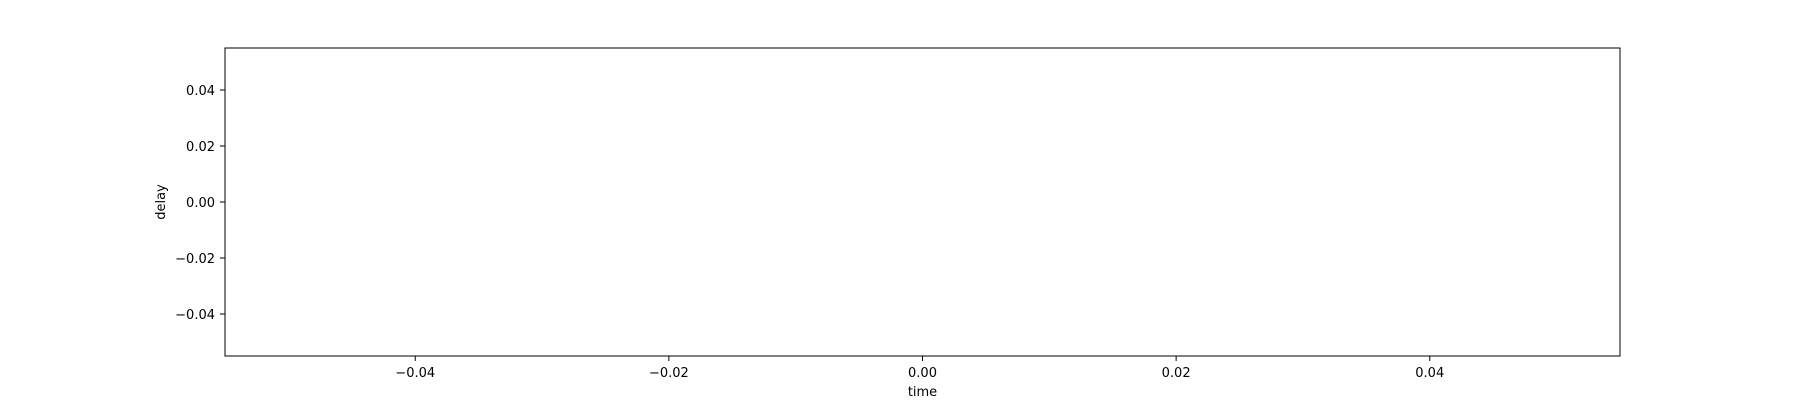  What do you see at coordinates (1429, 373) in the screenshot?
I see `x-tick-label: 0.04` at bounding box center [1429, 373].